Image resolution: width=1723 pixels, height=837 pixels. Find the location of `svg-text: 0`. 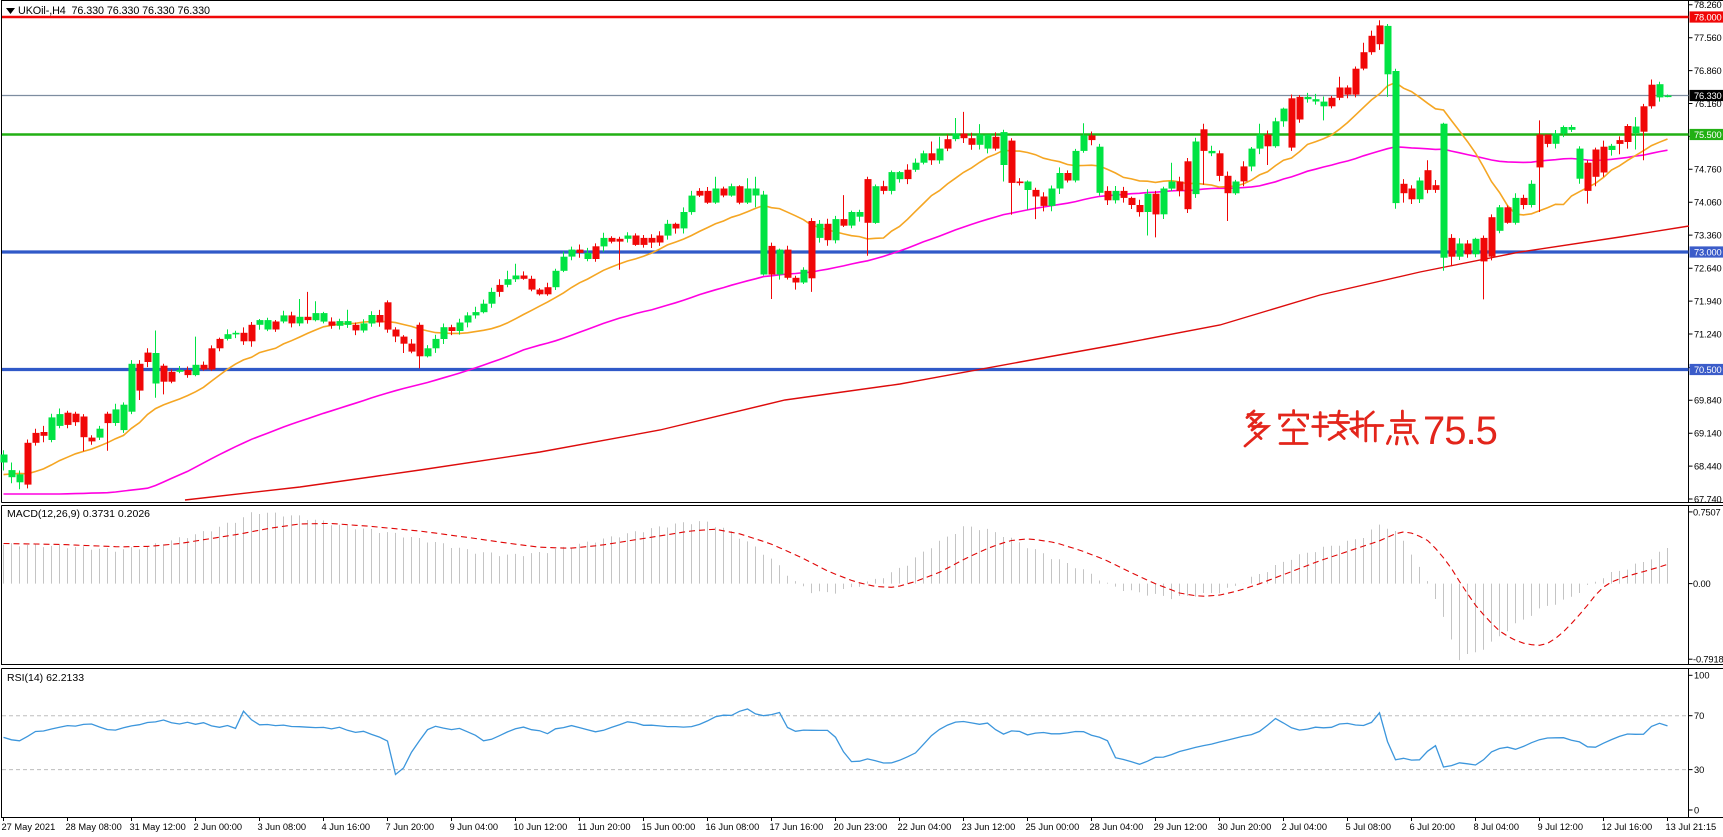

svg-text: 0 is located at coordinates (1696, 810).